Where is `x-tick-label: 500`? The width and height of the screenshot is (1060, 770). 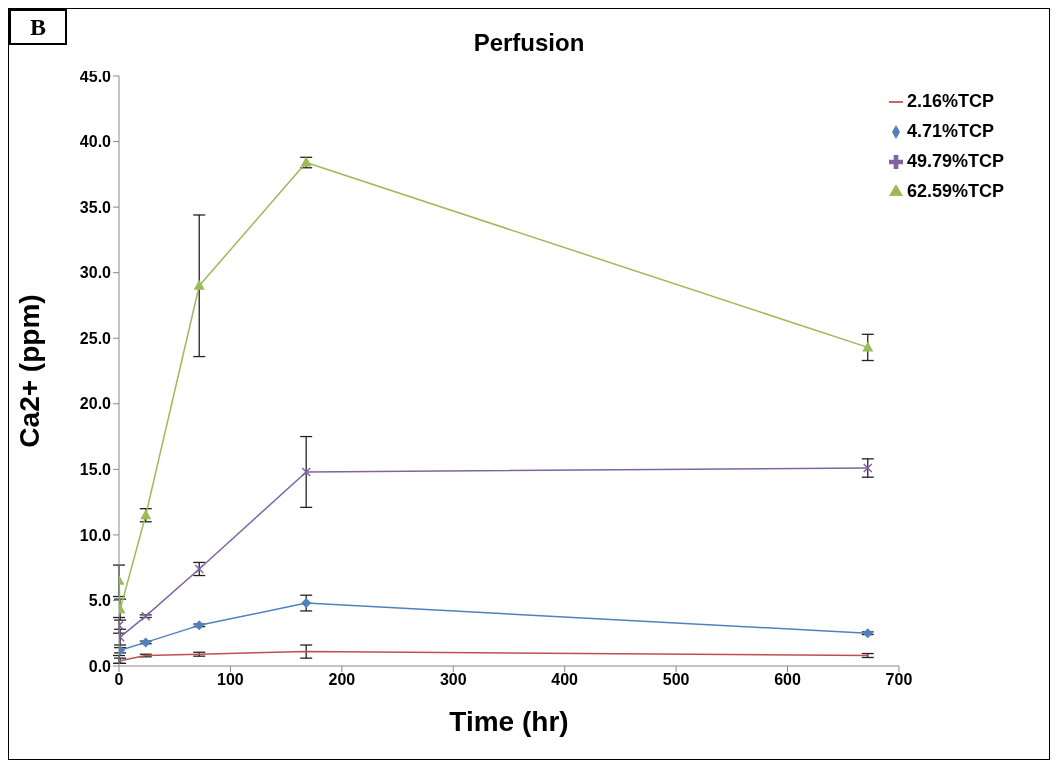 x-tick-label: 500 is located at coordinates (676, 680).